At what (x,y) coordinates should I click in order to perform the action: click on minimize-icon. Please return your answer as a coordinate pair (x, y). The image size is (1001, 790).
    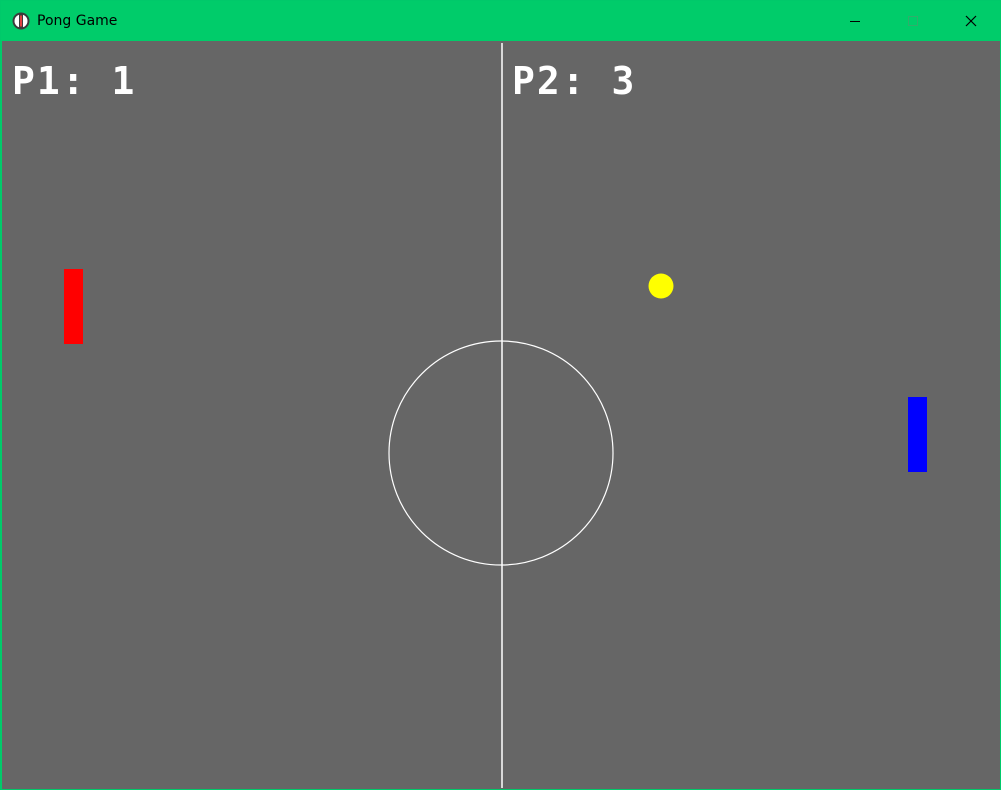
    Looking at the image, I should click on (855, 21).